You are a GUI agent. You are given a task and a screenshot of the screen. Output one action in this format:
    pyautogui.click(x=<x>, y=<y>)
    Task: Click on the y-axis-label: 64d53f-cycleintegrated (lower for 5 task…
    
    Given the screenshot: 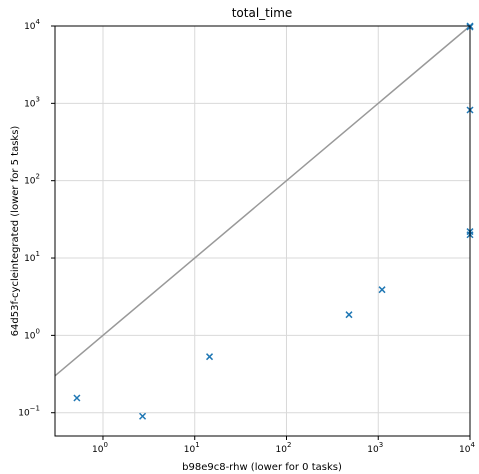 What is the action you would take?
    pyautogui.click(x=15, y=231)
    